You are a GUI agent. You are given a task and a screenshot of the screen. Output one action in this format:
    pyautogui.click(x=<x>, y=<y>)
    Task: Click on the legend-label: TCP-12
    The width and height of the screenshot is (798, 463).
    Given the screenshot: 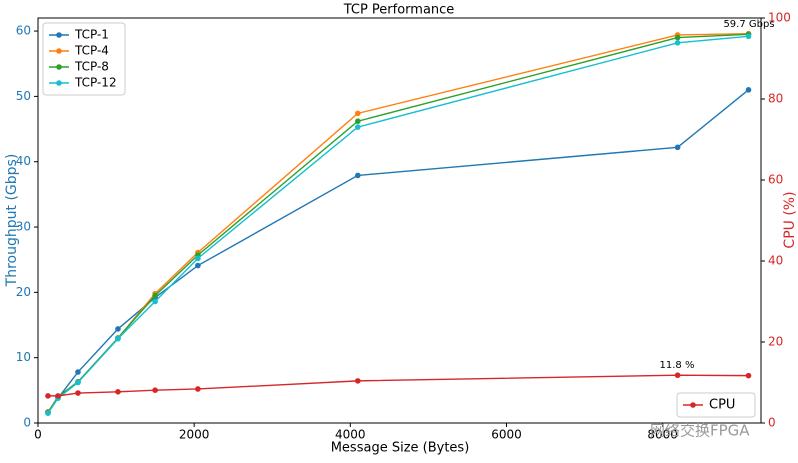 What is the action you would take?
    pyautogui.click(x=95, y=83)
    